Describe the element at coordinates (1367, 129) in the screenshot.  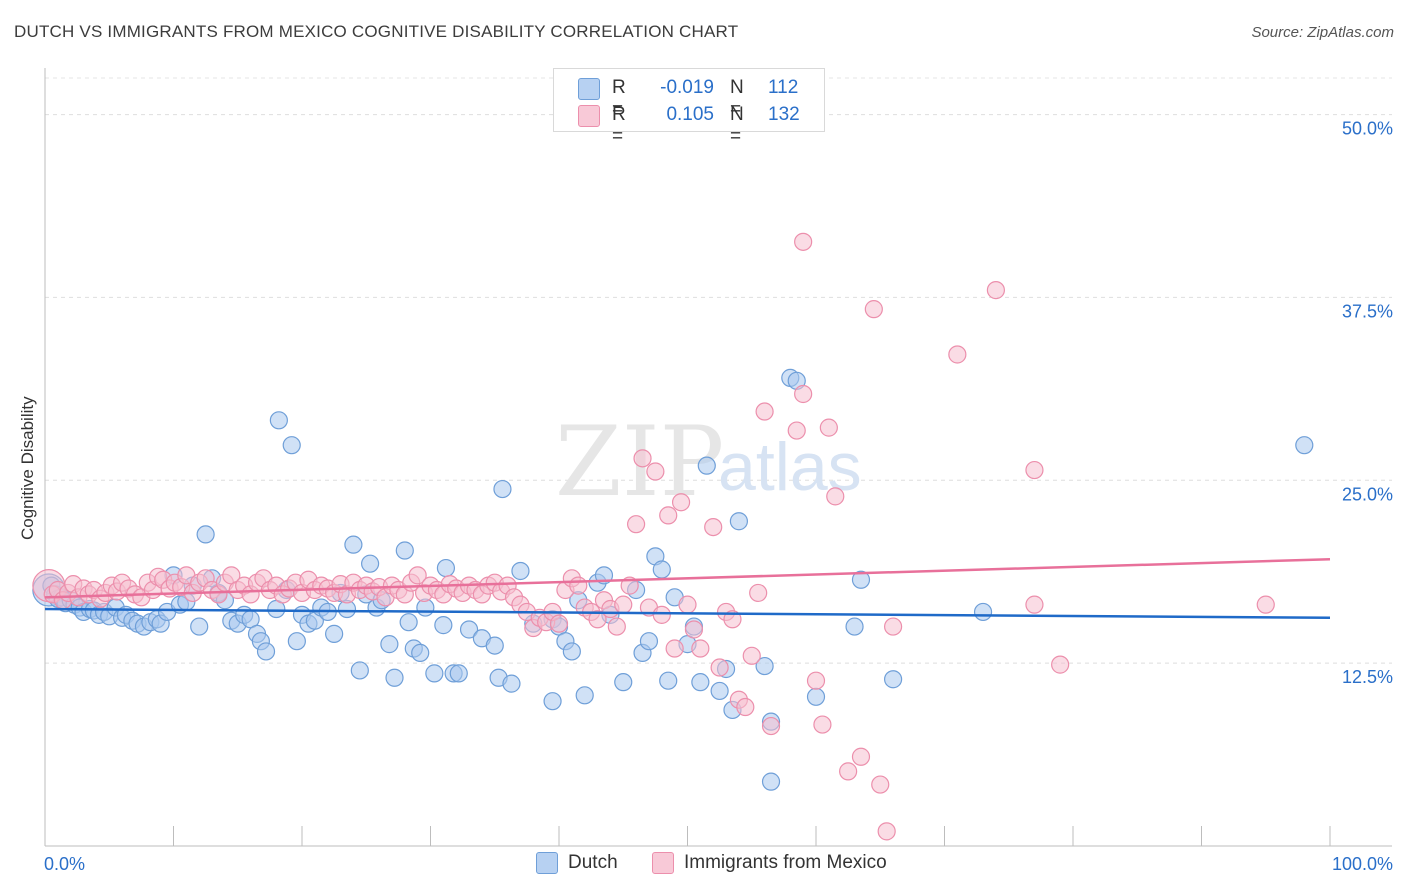
I see `y-tick-label: 50.0%` at that location.